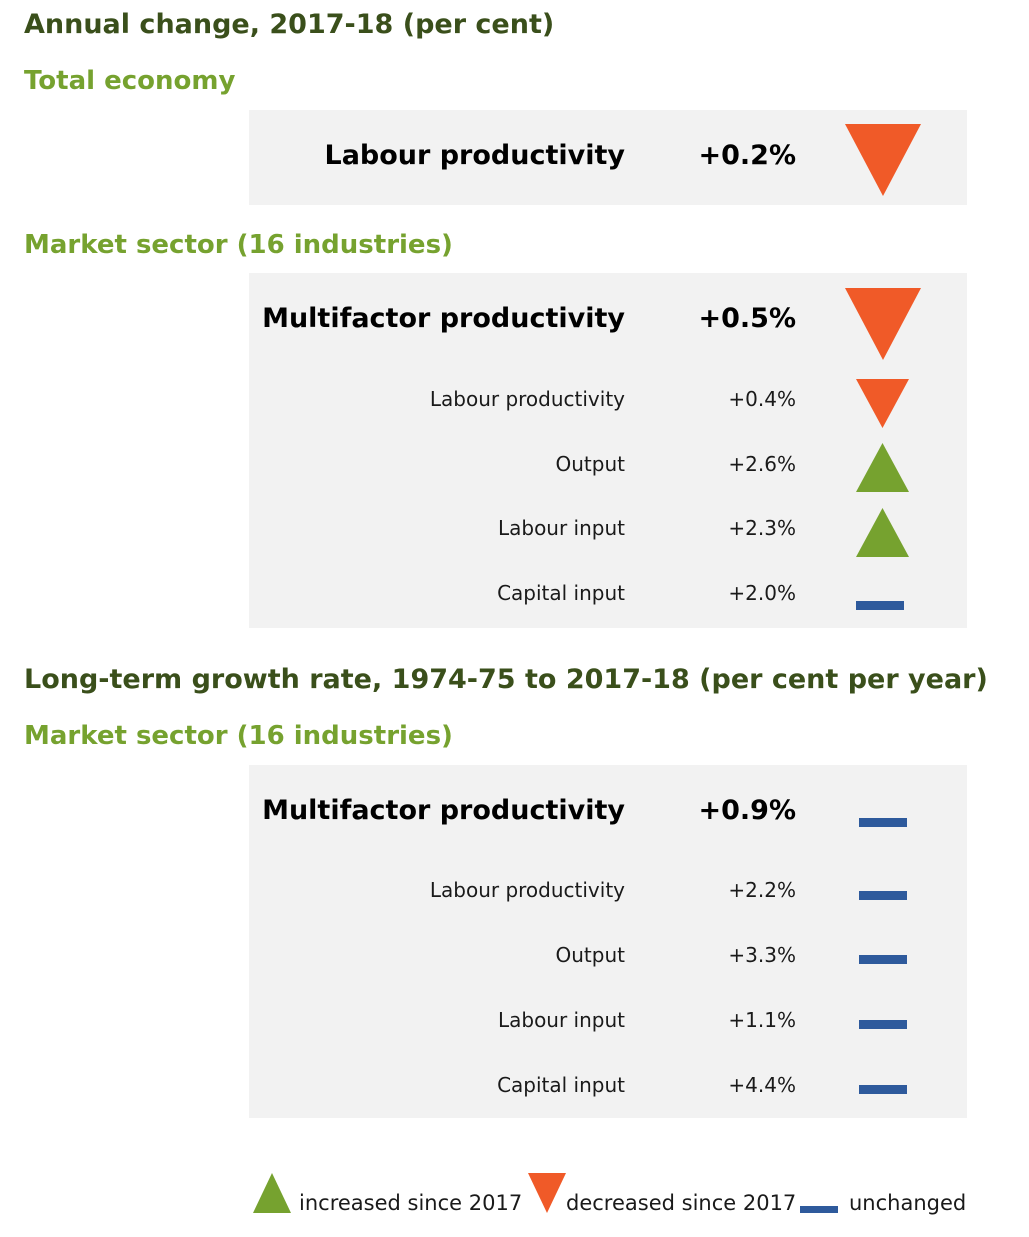  Describe the element at coordinates (289, 24) in the screenshot. I see `annual-change-title: Annual change, 2017-18 (per cent)` at that location.